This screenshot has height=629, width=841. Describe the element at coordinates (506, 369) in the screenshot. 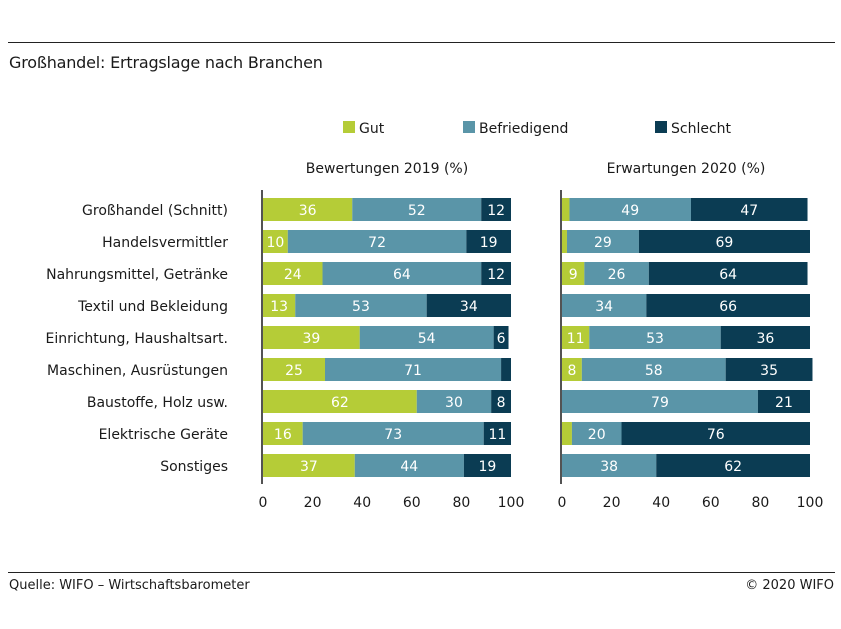

I see `bar-p1-schlecht-maschinen-ausruestungen` at that location.